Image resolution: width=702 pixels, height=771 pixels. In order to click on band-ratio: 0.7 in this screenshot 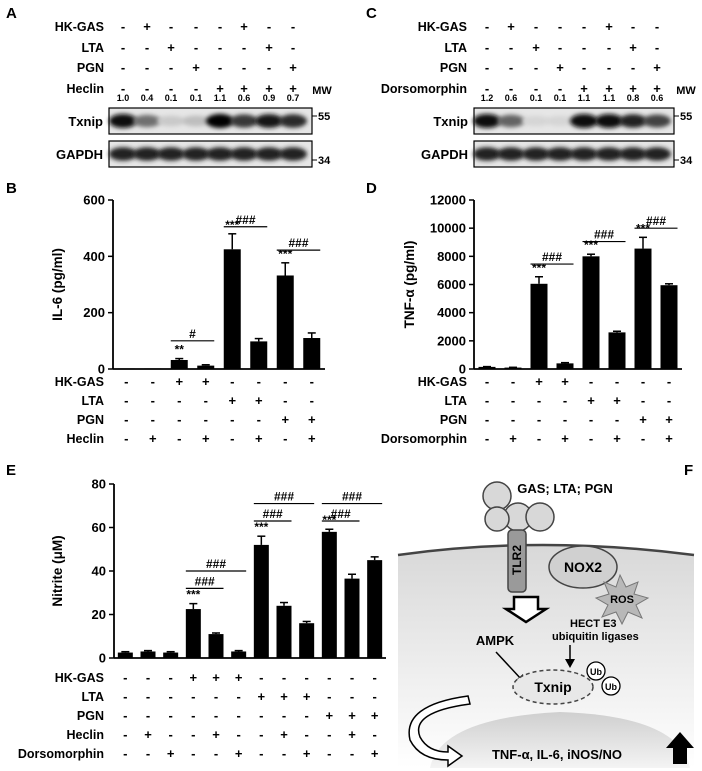, I will do `click(293, 98)`.